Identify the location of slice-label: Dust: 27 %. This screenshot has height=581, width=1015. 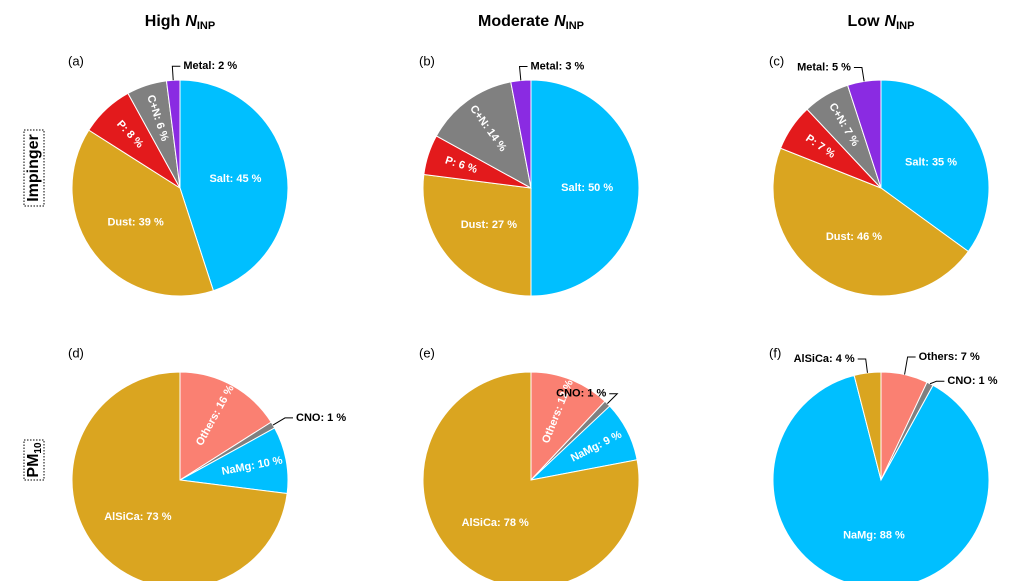
(489, 225).